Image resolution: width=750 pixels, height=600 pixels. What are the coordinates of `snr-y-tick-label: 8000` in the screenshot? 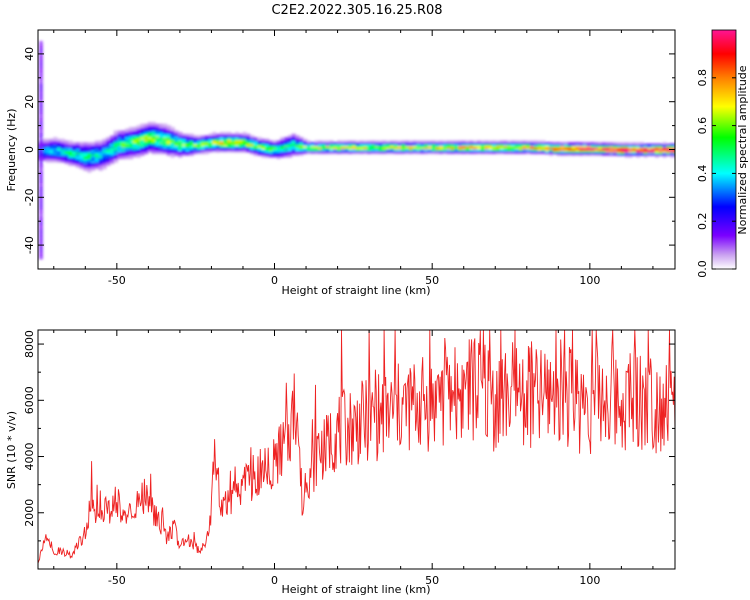 It's located at (29, 344).